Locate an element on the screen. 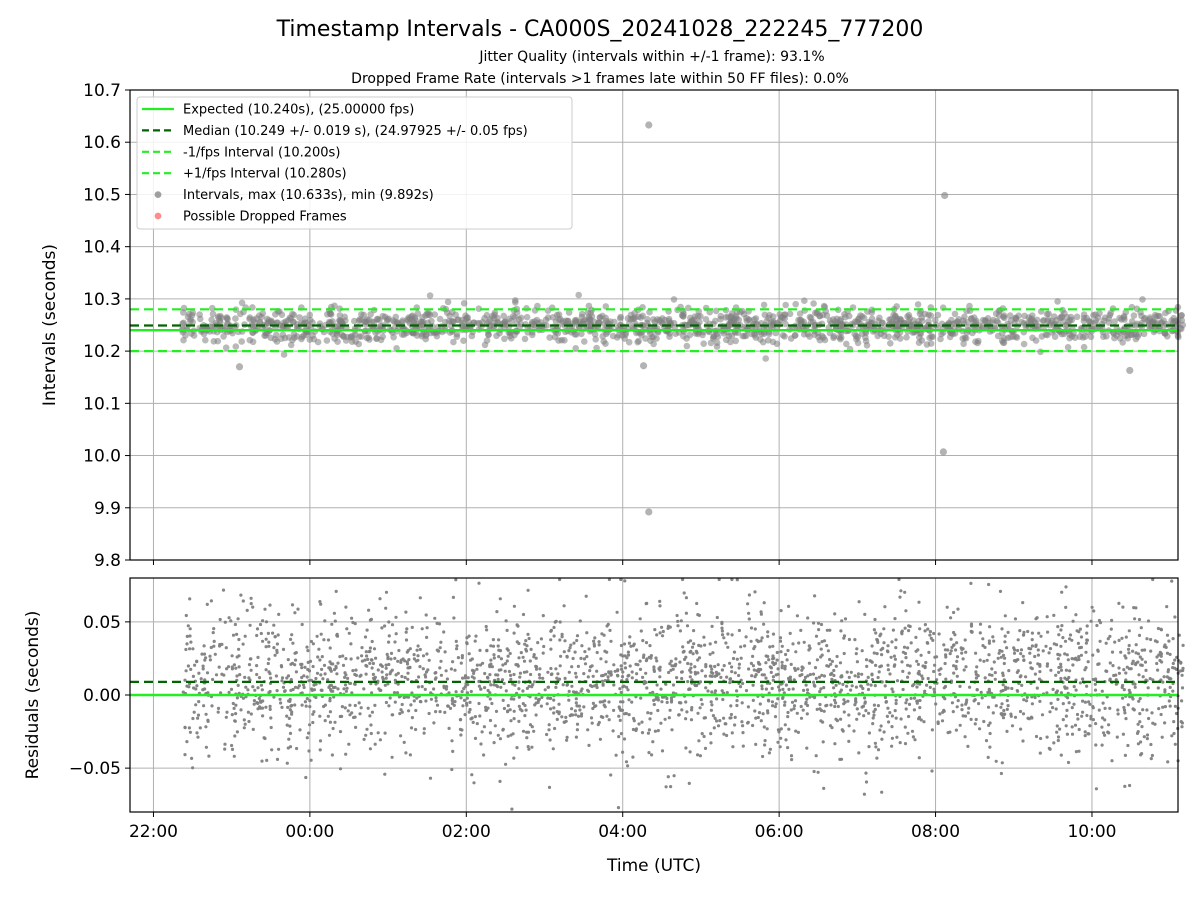 The height and width of the screenshot is (900, 1200). legend-entry-3: +1/fps Interval (10.280s) is located at coordinates (265, 174).